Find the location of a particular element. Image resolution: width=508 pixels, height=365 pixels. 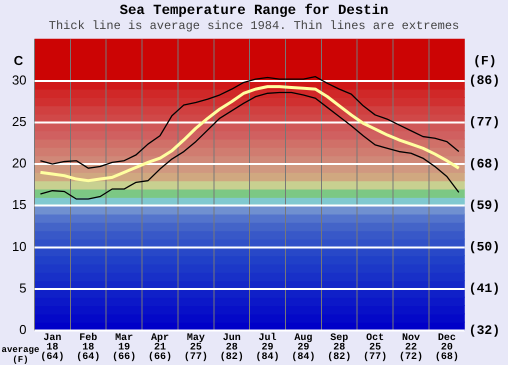

x-tick-label: Aug 29 (84) is located at coordinates (303, 347).